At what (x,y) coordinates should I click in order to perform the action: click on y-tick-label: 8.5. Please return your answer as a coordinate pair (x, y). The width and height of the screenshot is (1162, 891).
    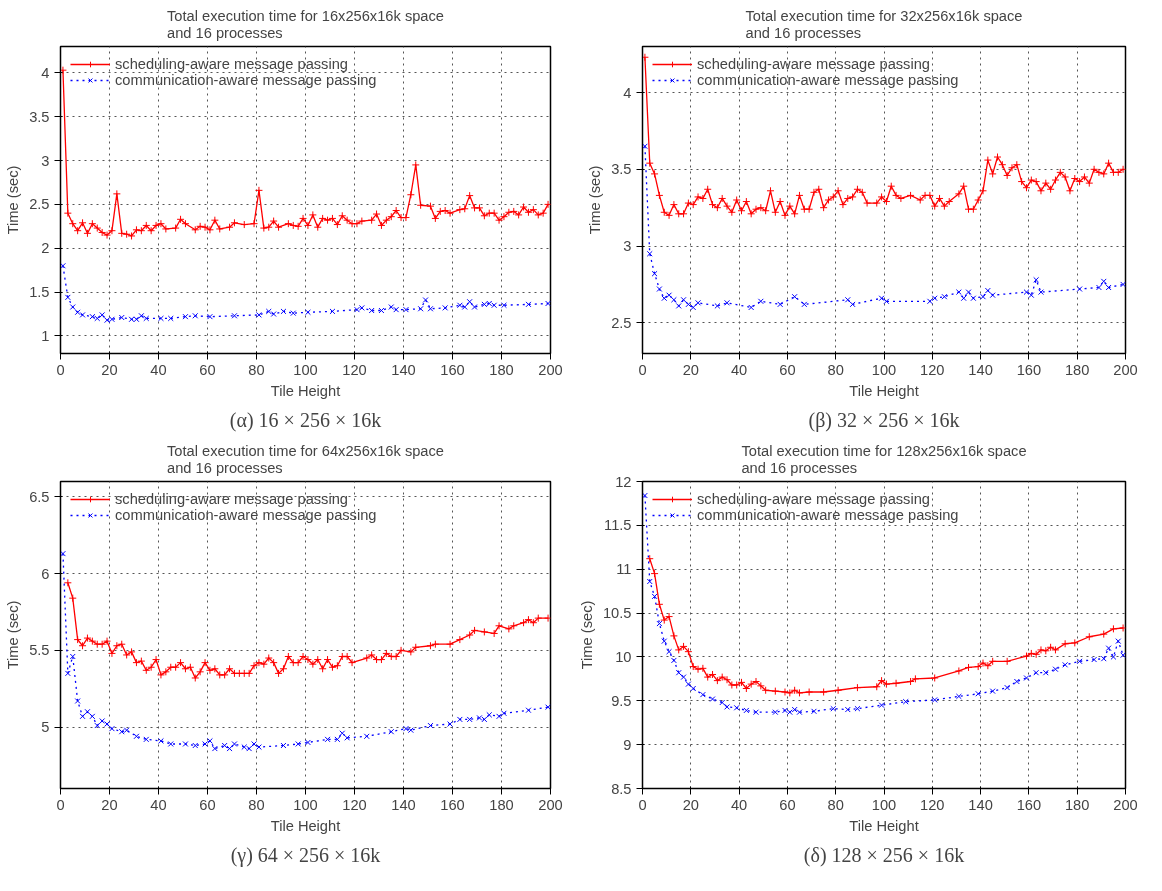
    Looking at the image, I should click on (621, 788).